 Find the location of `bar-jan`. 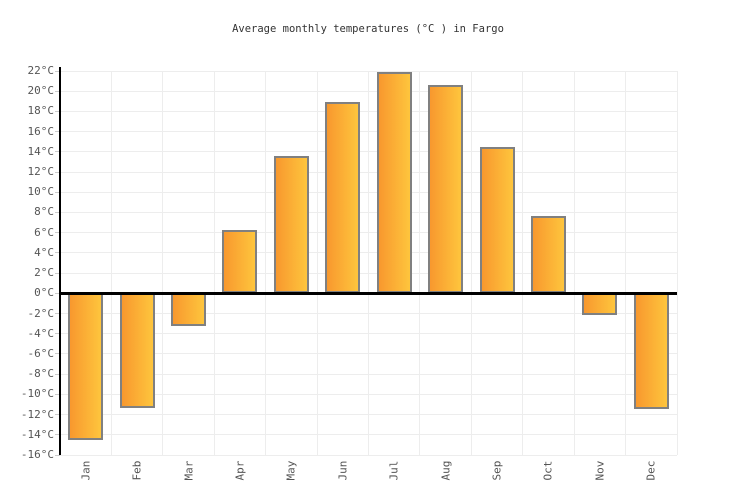

bar-jan is located at coordinates (86, 366).